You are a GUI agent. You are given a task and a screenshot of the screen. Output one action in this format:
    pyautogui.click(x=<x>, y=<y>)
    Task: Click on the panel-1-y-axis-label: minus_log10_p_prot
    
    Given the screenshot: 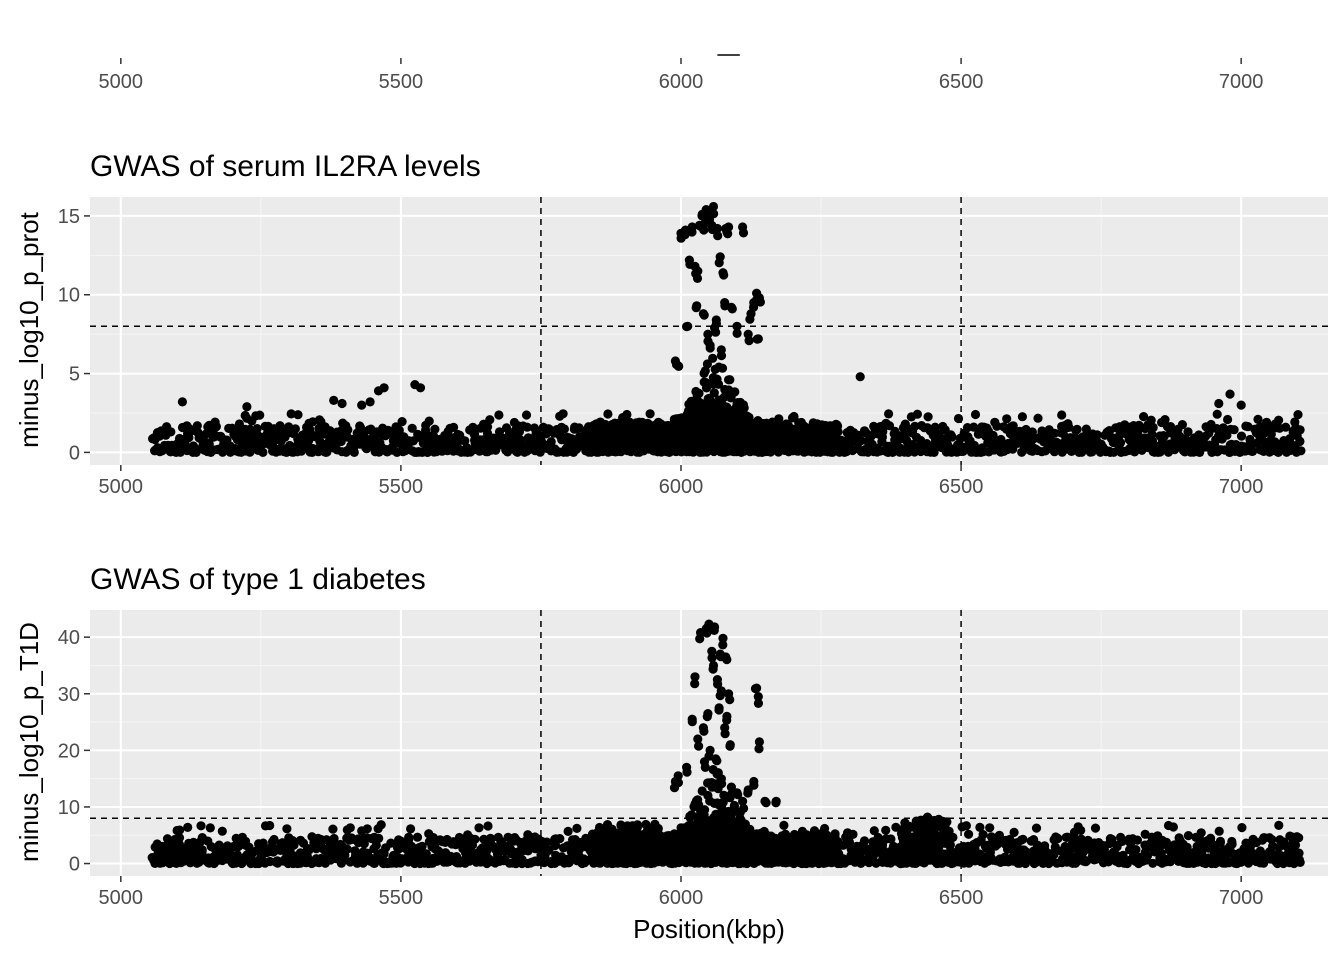 What is the action you would take?
    pyautogui.click(x=29, y=329)
    